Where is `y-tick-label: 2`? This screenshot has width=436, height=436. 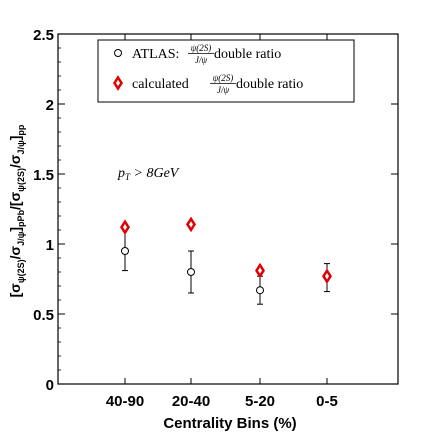 y-tick-label: 2 is located at coordinates (50, 105).